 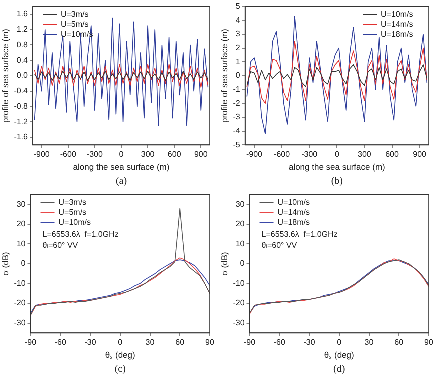 What do you see at coordinates (237, 145) in the screenshot?
I see `y-tick-label: -5` at bounding box center [237, 145].